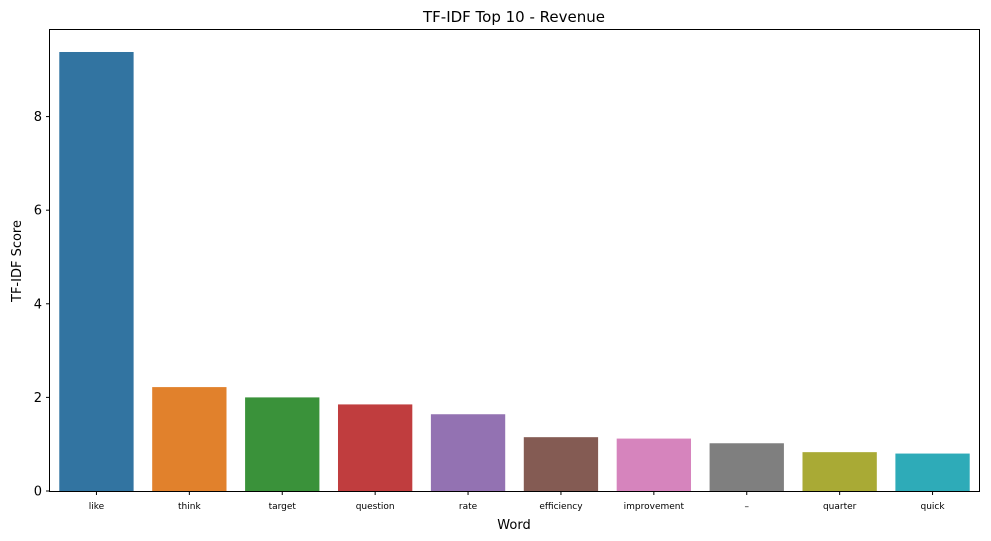  What do you see at coordinates (468, 507) in the screenshot?
I see `x-tick-label: rate` at bounding box center [468, 507].